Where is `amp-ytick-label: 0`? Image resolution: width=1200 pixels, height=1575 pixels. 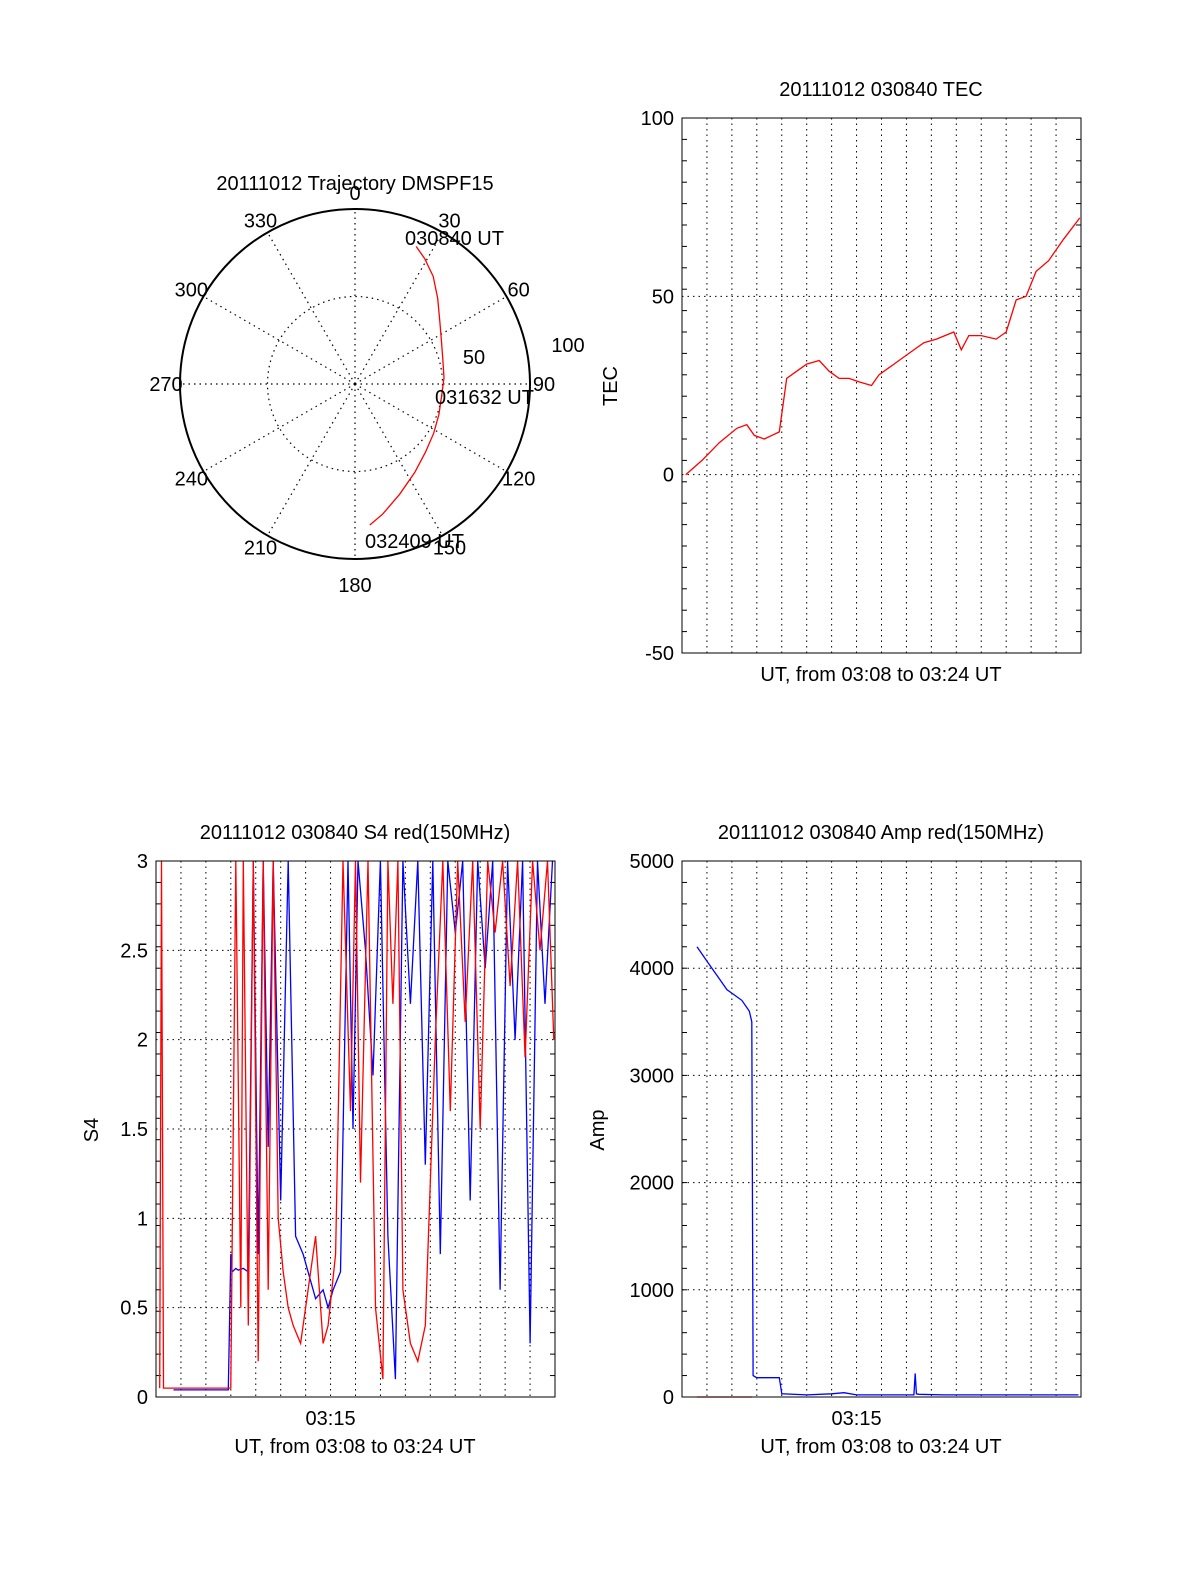 amp-ytick-label: 0 is located at coordinates (668, 1398).